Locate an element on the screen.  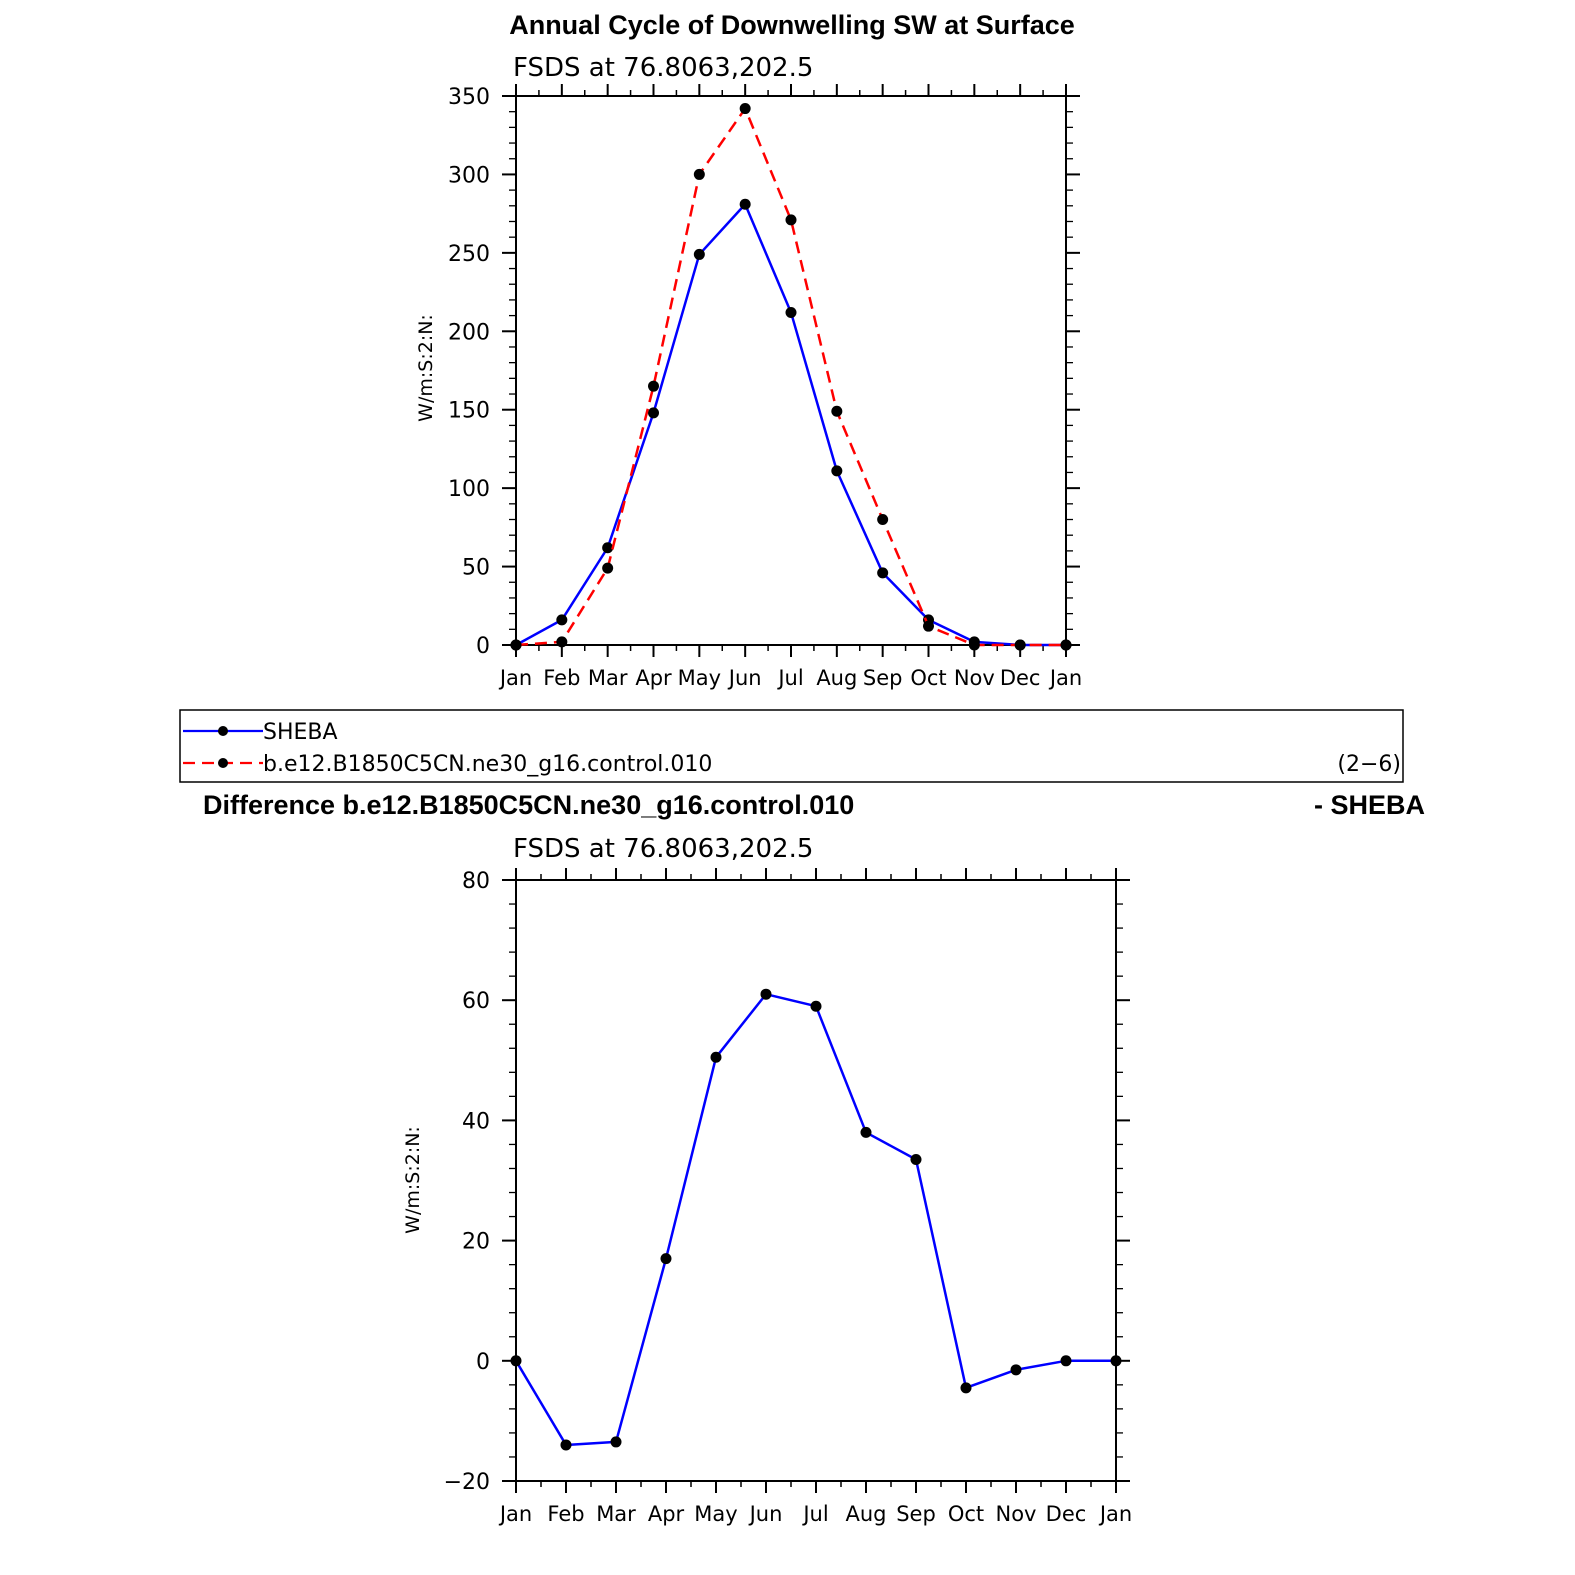
top-chart-x-tick-label: Feb is located at coordinates (561, 678).